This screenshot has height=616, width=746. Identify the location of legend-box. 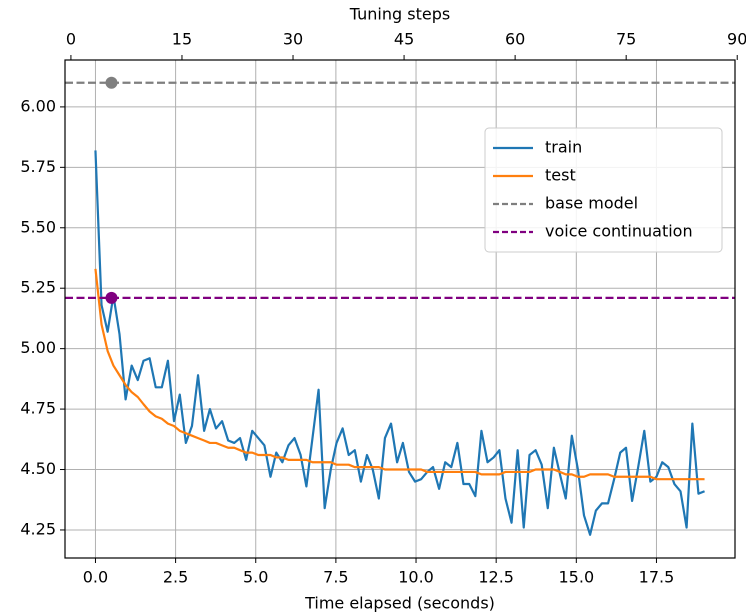
(603, 190).